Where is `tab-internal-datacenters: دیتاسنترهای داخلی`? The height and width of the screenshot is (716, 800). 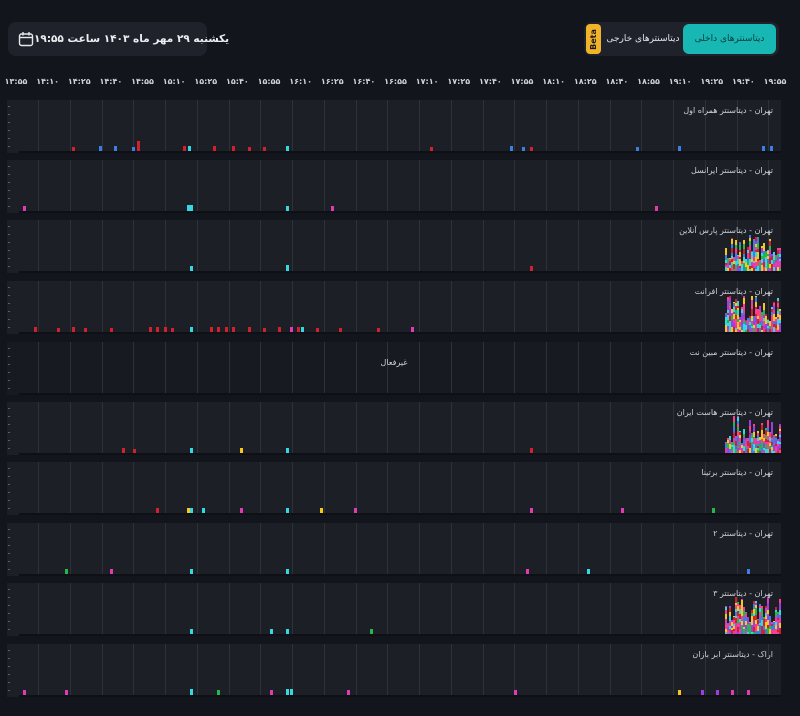
tab-internal-datacenters: دیتاسنترهای داخلی is located at coordinates (729, 39).